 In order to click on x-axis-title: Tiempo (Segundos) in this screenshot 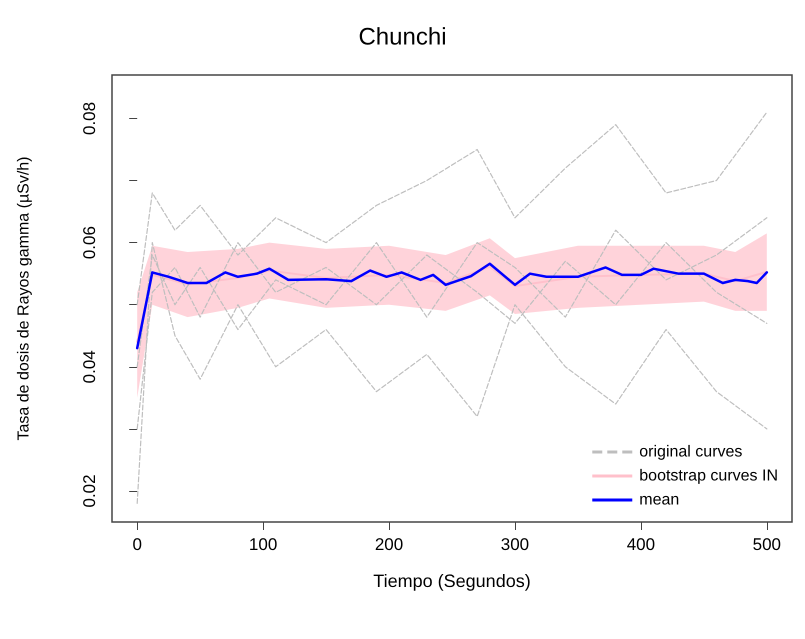, I will do `click(452, 581)`.